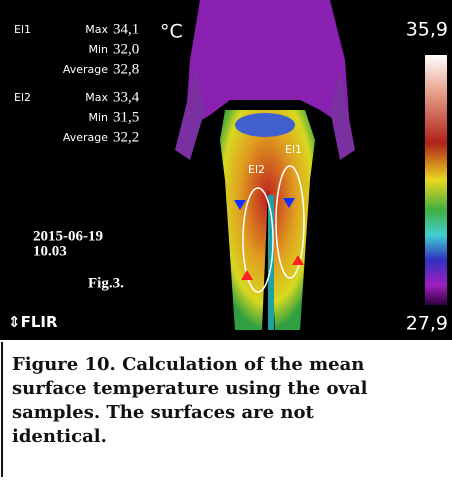 The image size is (452, 481). I want to click on stat-value: 32,8, so click(126, 69).